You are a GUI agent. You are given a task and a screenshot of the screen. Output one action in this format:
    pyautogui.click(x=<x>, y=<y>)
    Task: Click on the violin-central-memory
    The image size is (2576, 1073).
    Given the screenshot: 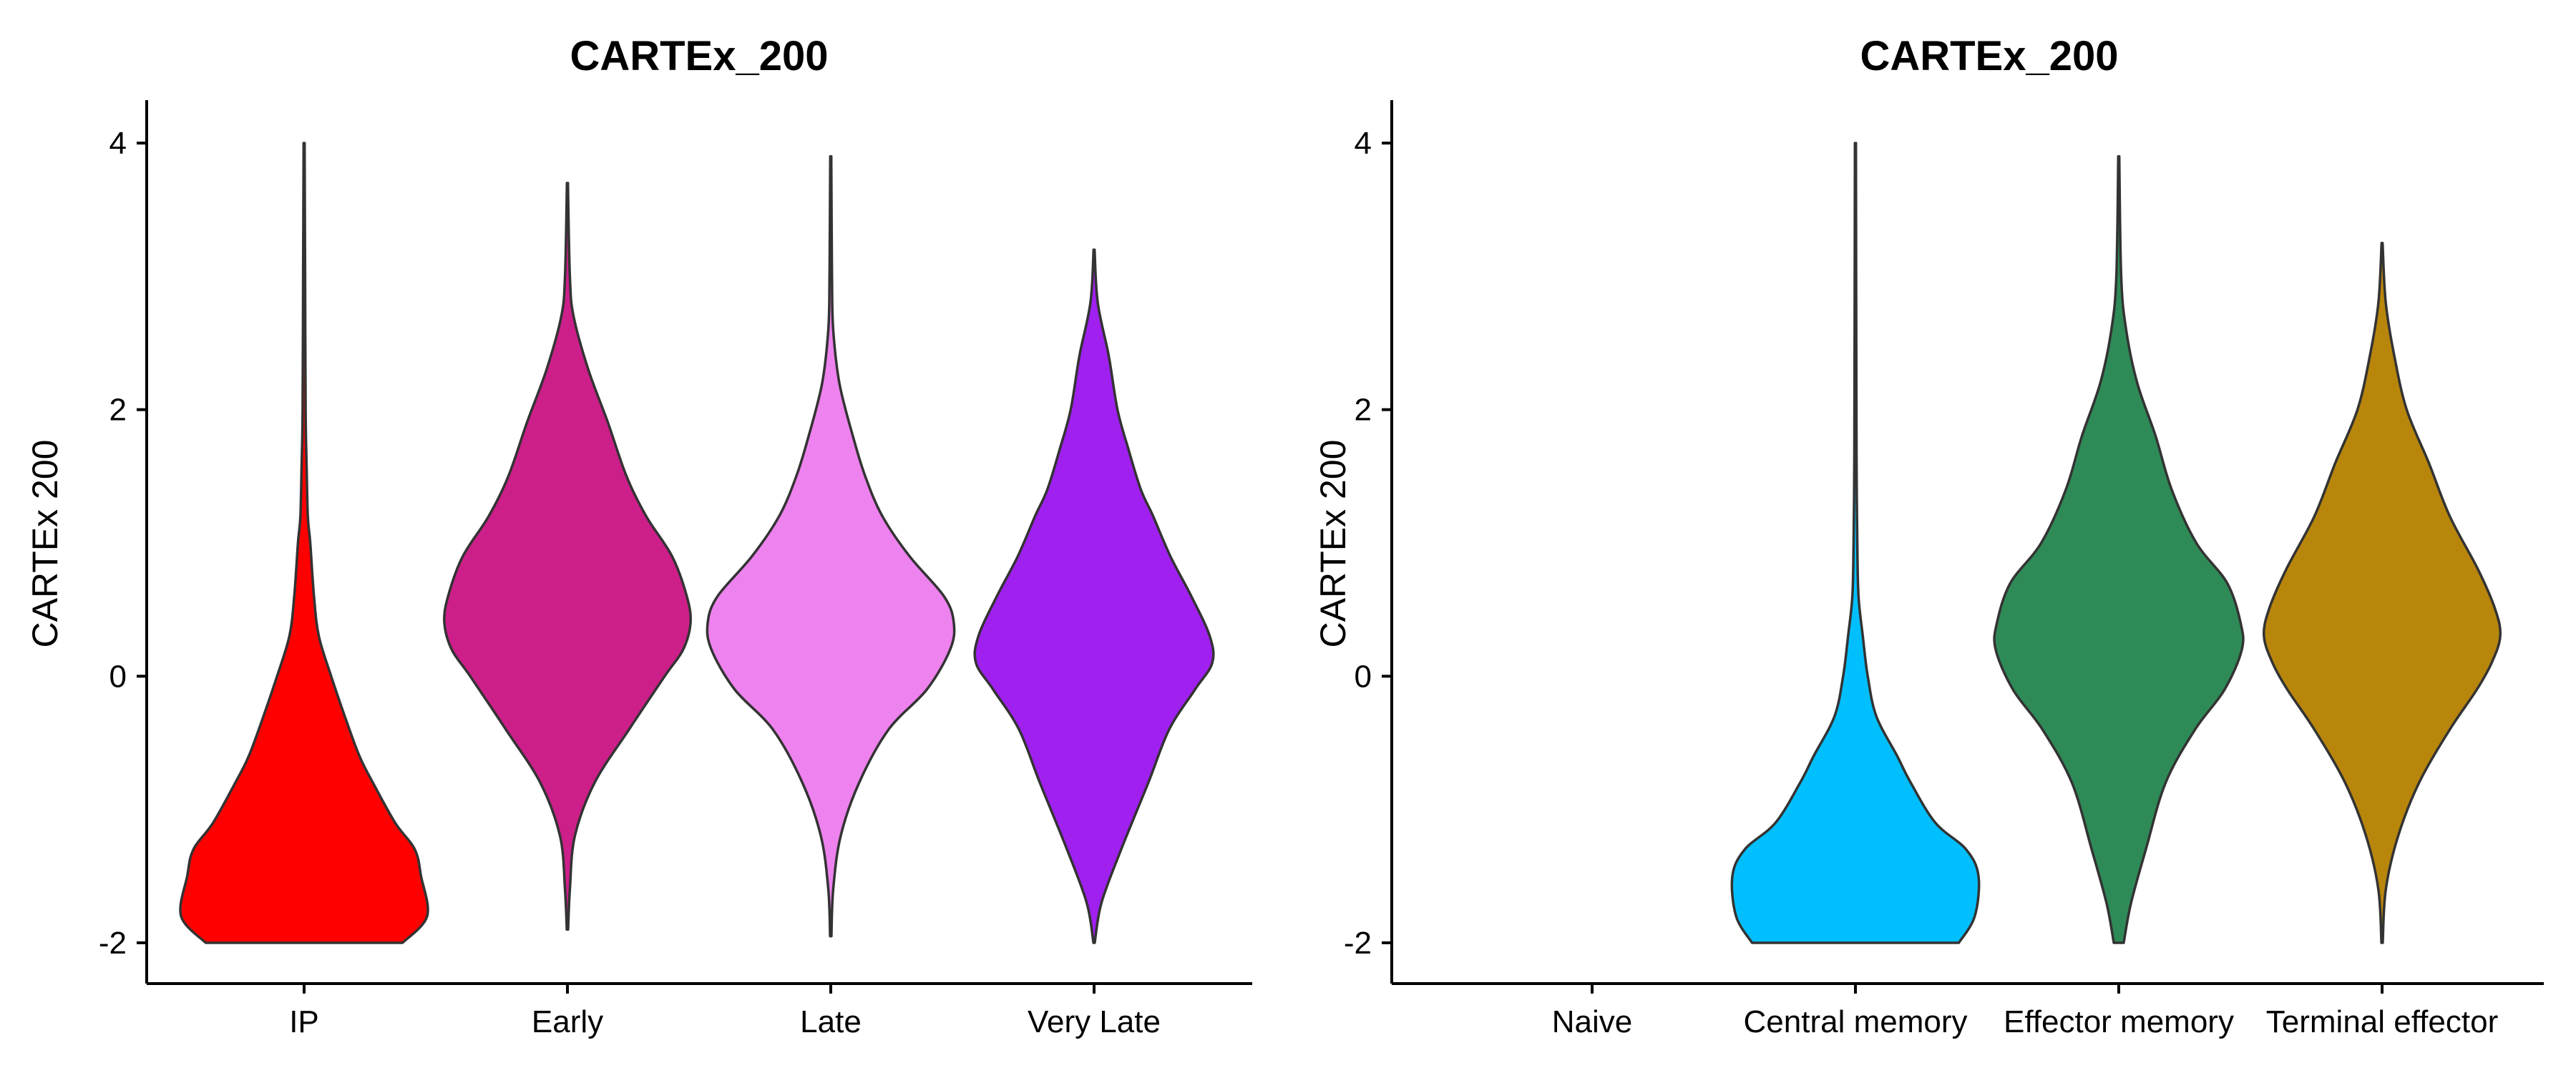 What is the action you would take?
    pyautogui.click(x=1855, y=543)
    